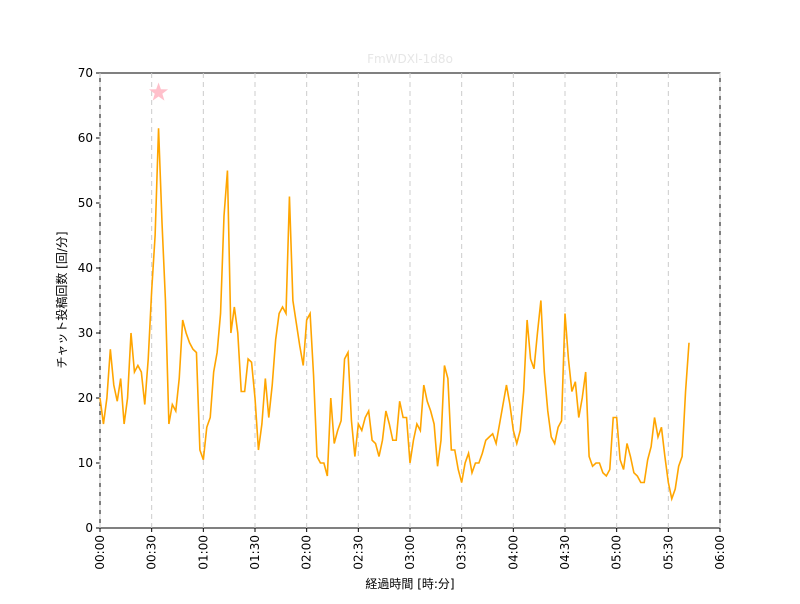 The width and height of the screenshot is (800, 604). What do you see at coordinates (203, 552) in the screenshot?
I see `x-tick-label: 01:00` at bounding box center [203, 552].